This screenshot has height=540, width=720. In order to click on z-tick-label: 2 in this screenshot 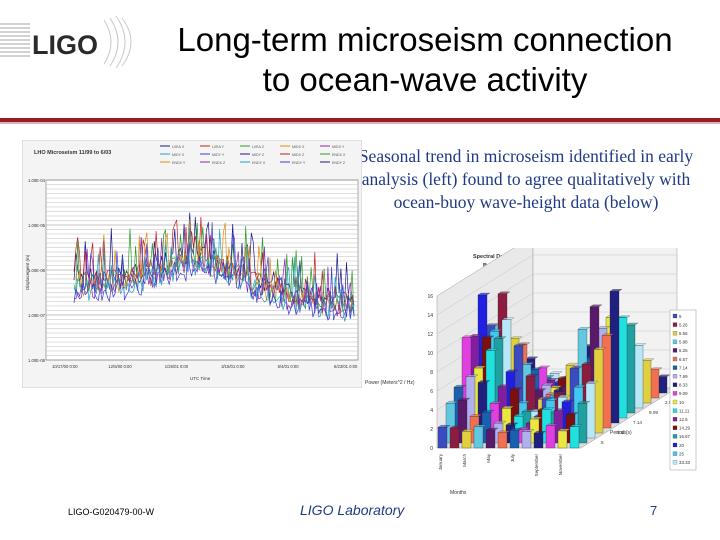, I will do `click(431, 430)`.